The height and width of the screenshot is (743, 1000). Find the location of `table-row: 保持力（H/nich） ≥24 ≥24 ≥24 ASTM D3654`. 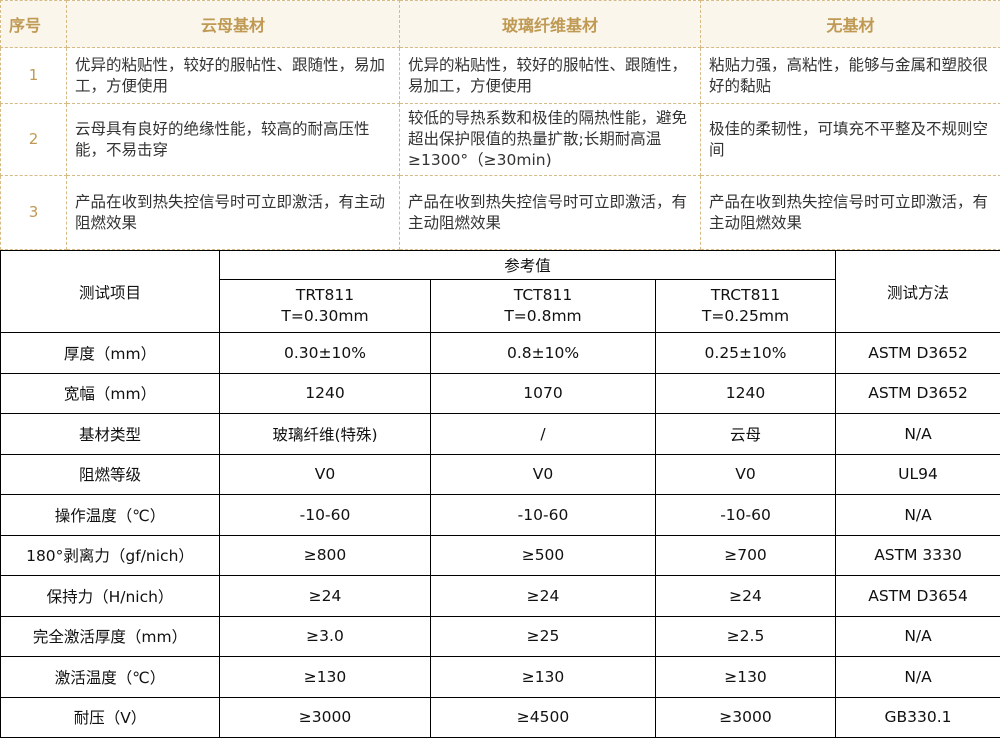

table-row: 保持力（H/nich） ≥24 ≥24 ≥24 ASTM D3654 is located at coordinates (500, 596).